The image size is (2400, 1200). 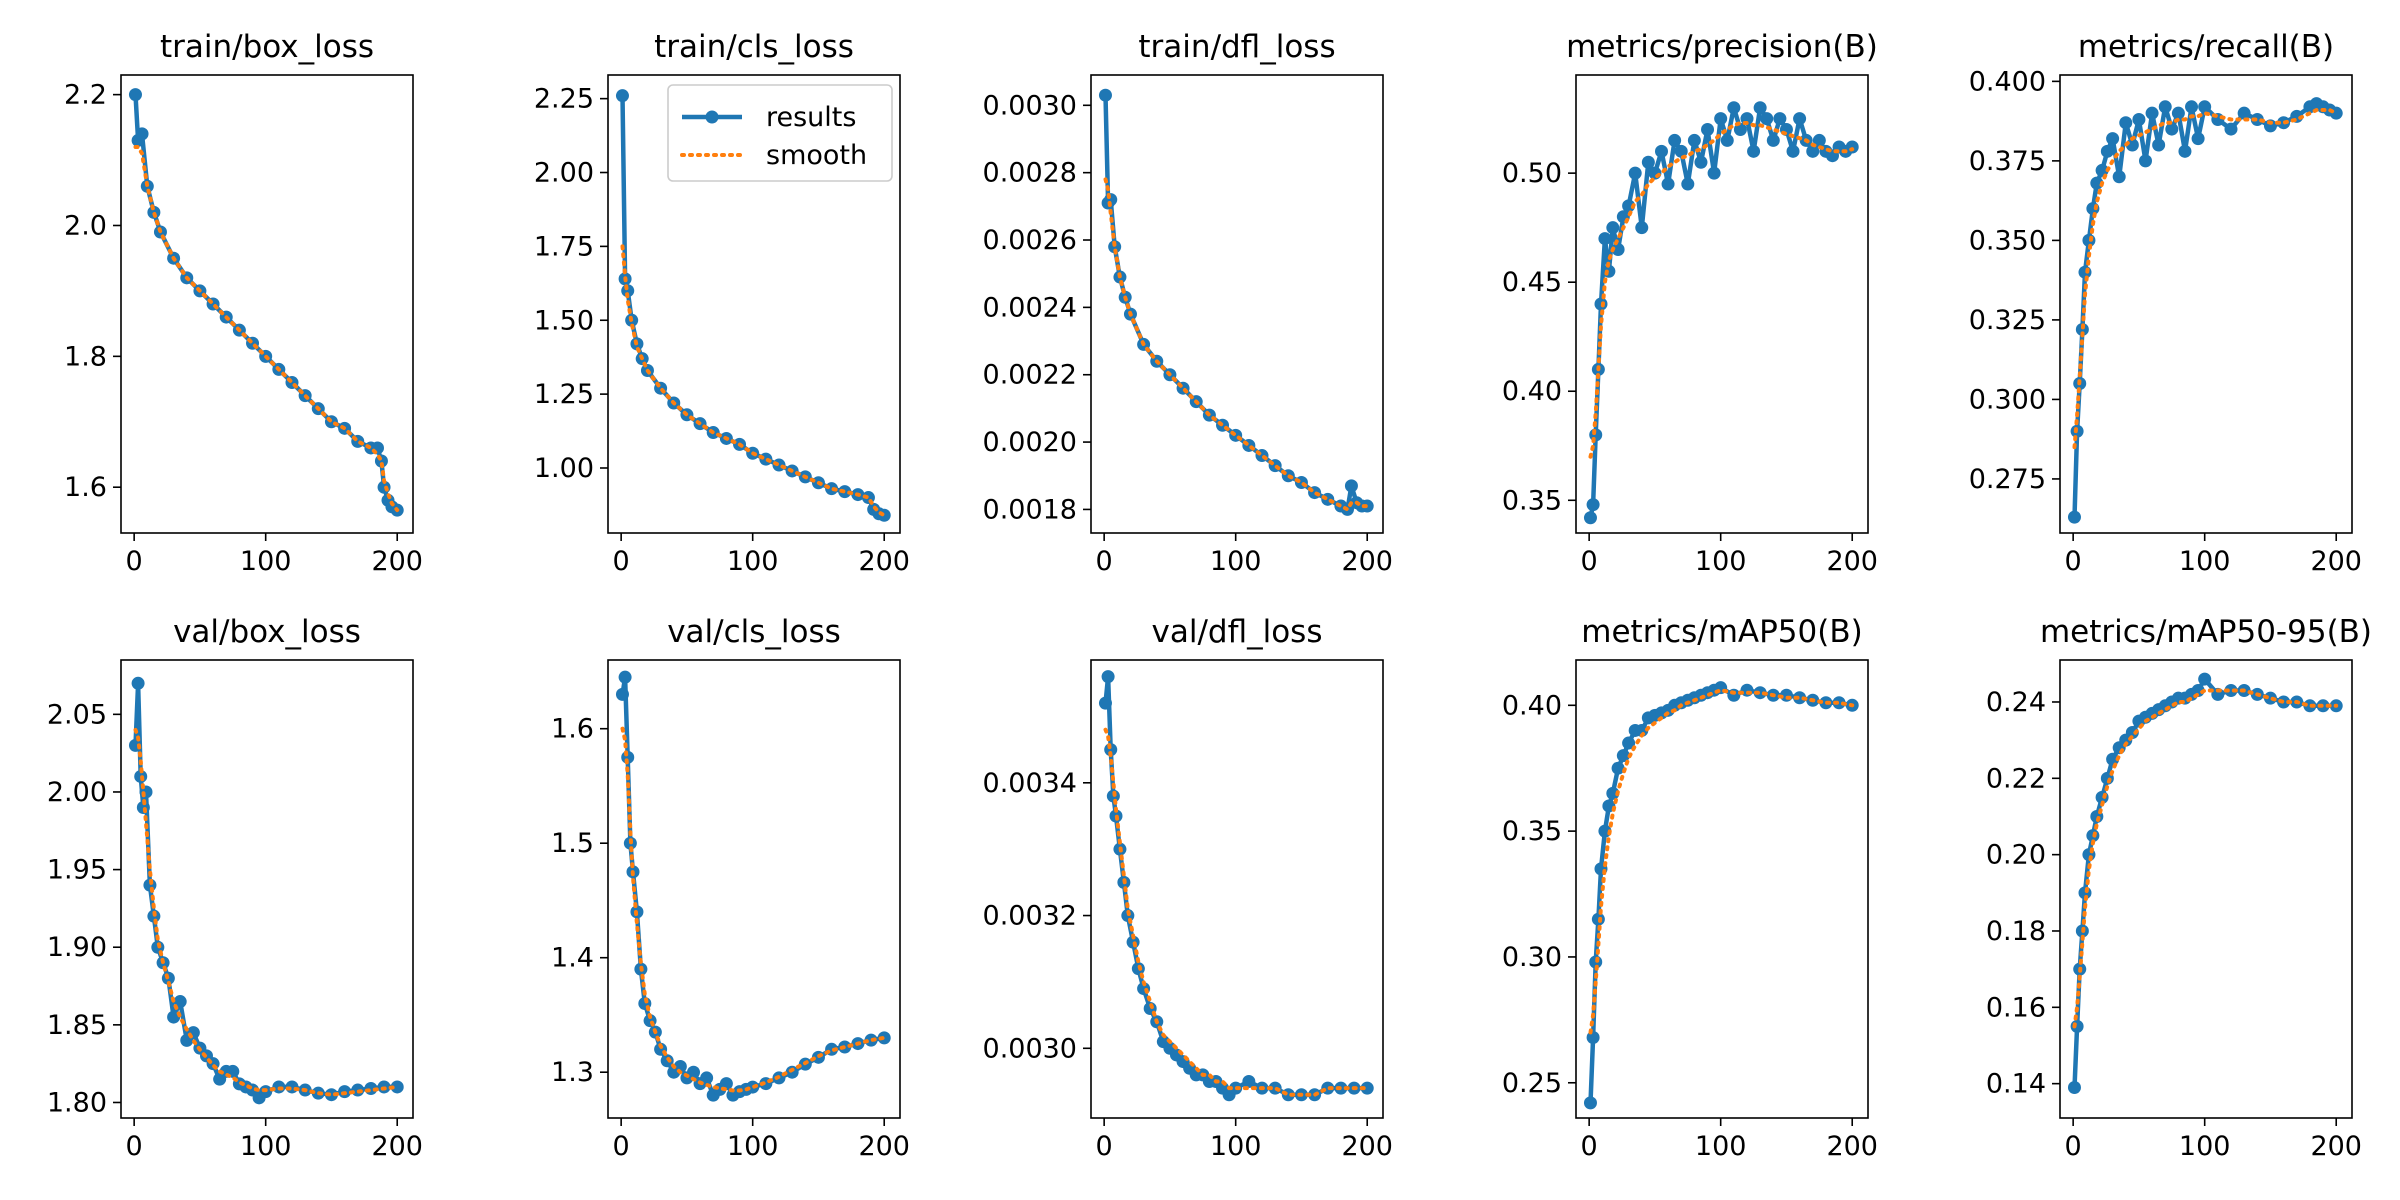 What do you see at coordinates (1690, 888) in the screenshot?
I see `subplot-metrics_map50: metrics/mAP50(B) 0 100 200 0.25 0.30 0.35 0.40` at bounding box center [1690, 888].